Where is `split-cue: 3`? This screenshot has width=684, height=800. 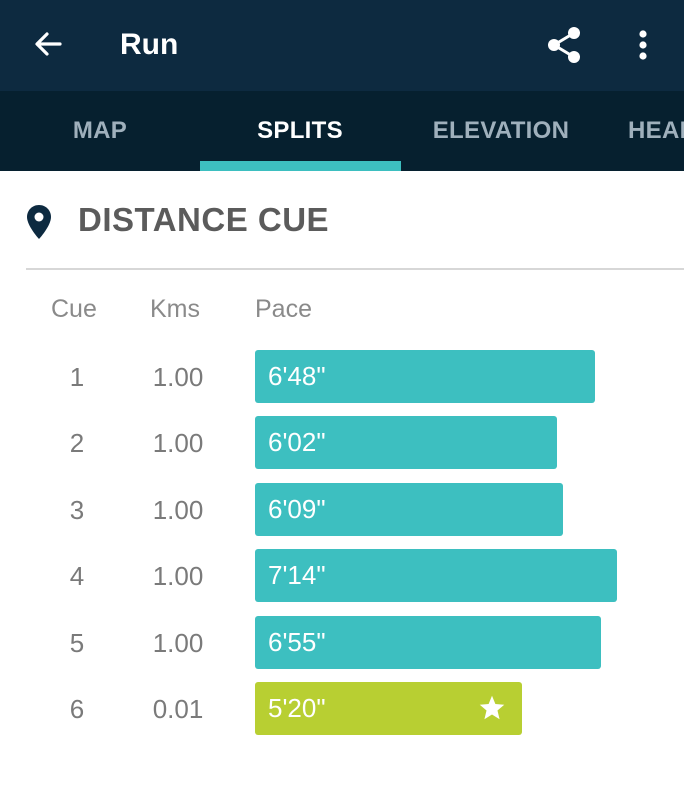
split-cue: 3 is located at coordinates (77, 510).